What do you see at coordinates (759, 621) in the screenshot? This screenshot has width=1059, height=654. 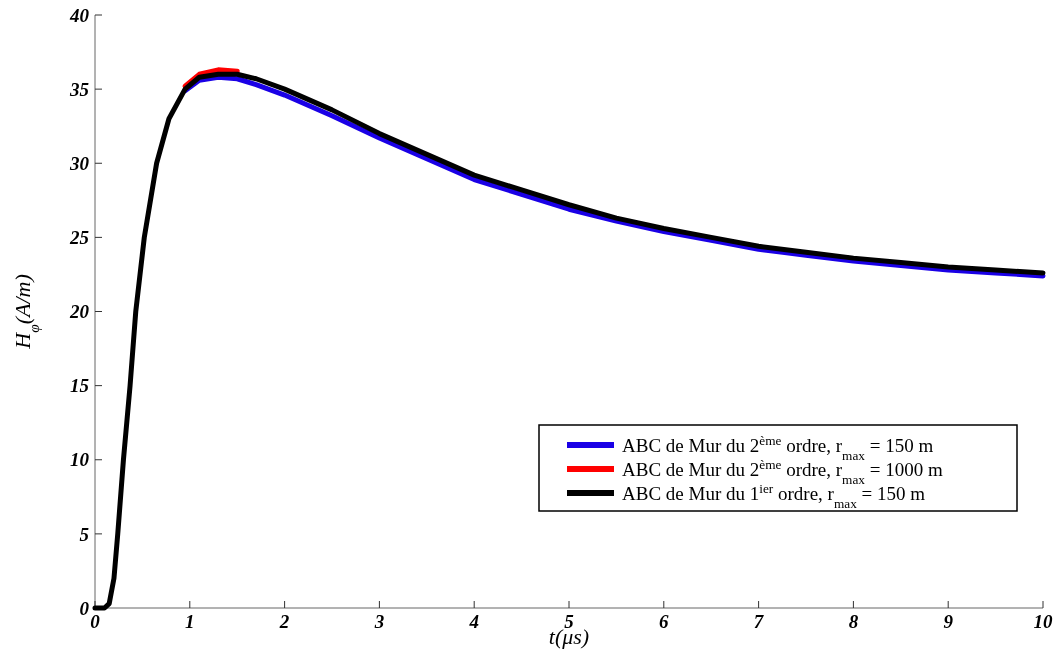 I see `x-tick-label: 7` at bounding box center [759, 621].